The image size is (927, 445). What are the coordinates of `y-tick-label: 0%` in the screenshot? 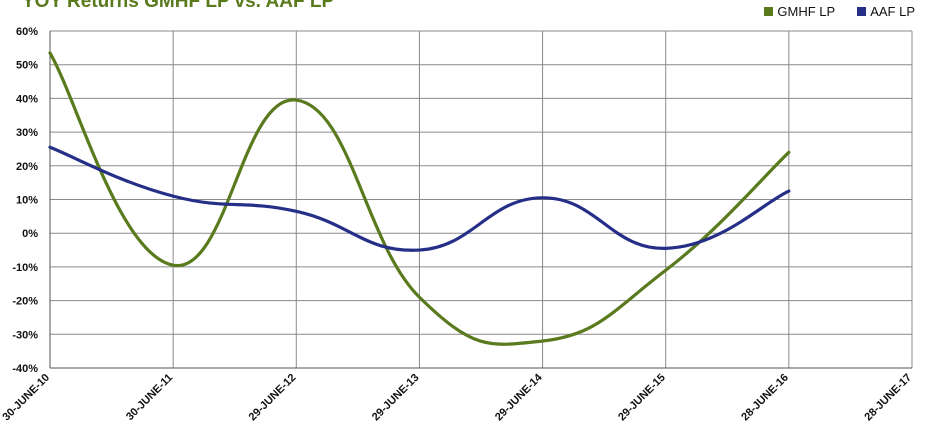 It's located at (30, 234).